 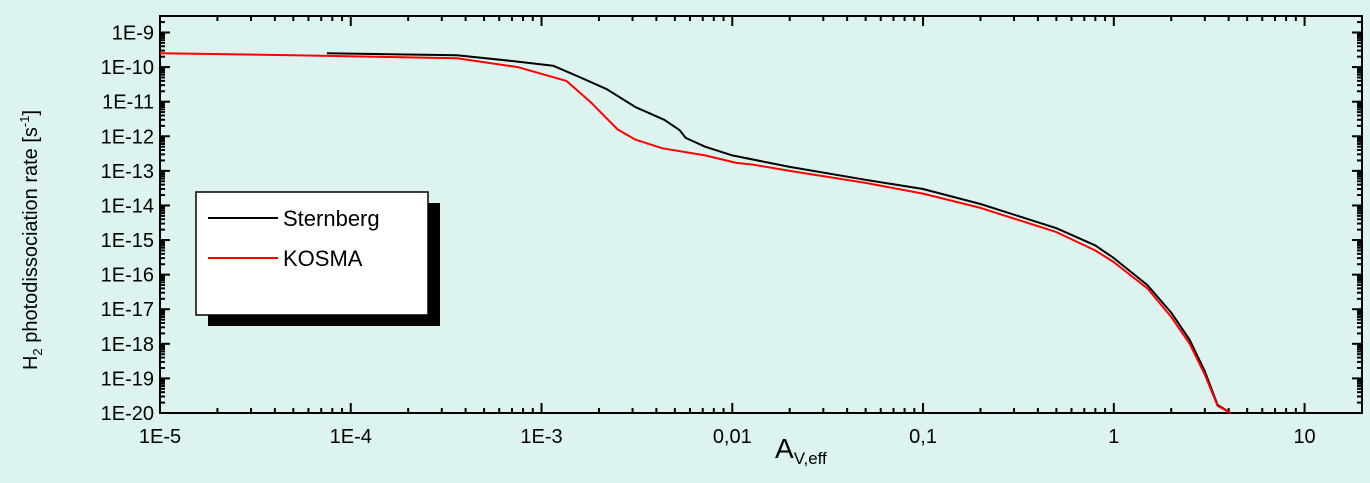 I want to click on x-axis-title: AV,eff, so click(x=801, y=450).